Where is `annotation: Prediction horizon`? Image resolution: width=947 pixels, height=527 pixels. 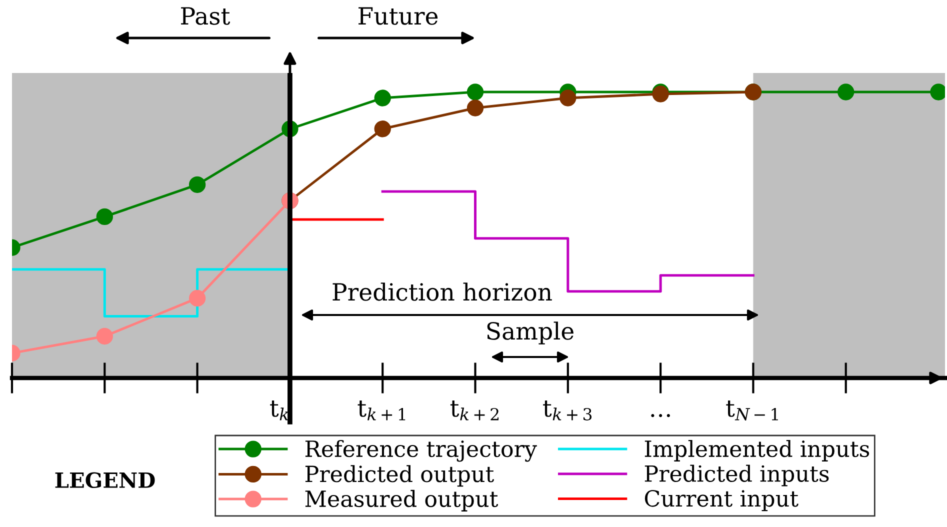
annotation: Prediction horizon is located at coordinates (442, 291).